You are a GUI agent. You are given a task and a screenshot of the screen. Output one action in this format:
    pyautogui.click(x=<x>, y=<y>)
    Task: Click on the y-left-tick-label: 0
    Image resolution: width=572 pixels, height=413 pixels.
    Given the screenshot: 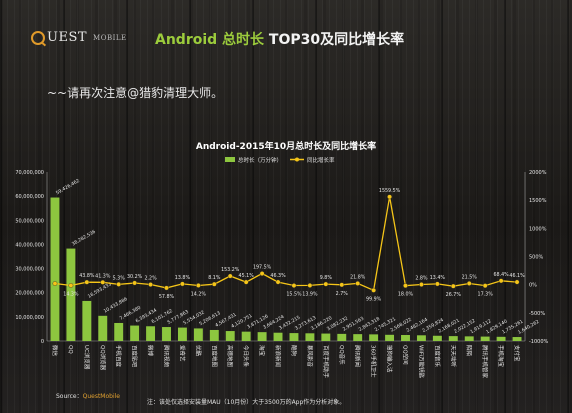 What is the action you would take?
    pyautogui.click(x=42, y=342)
    